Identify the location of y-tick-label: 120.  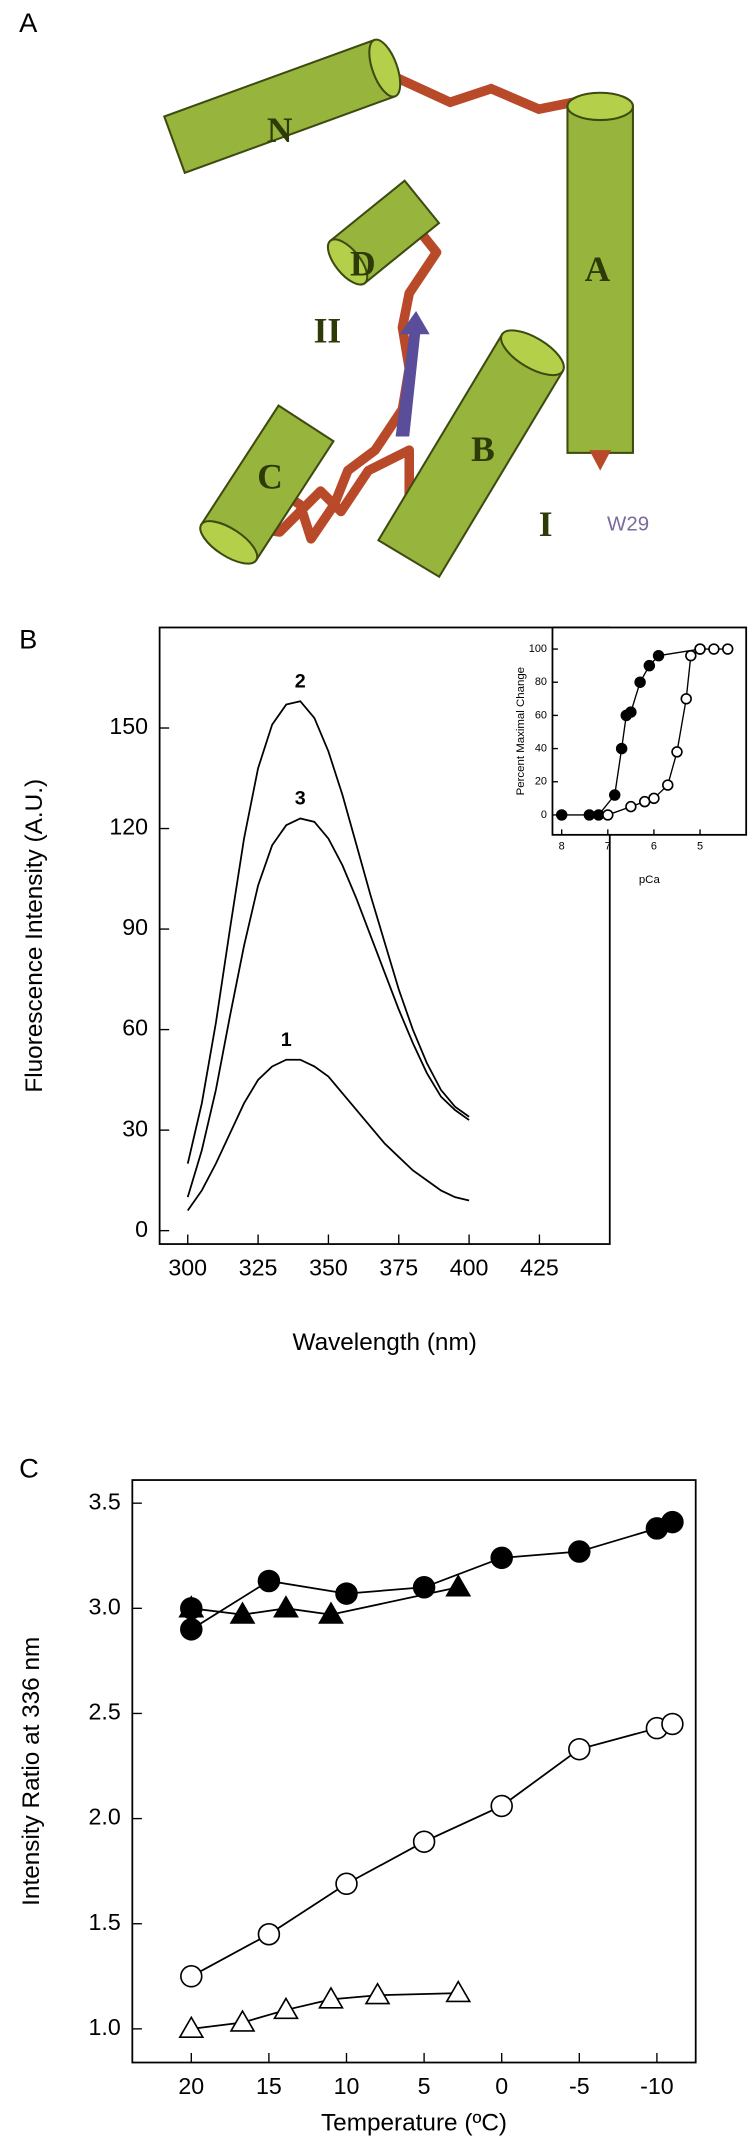
(128, 827).